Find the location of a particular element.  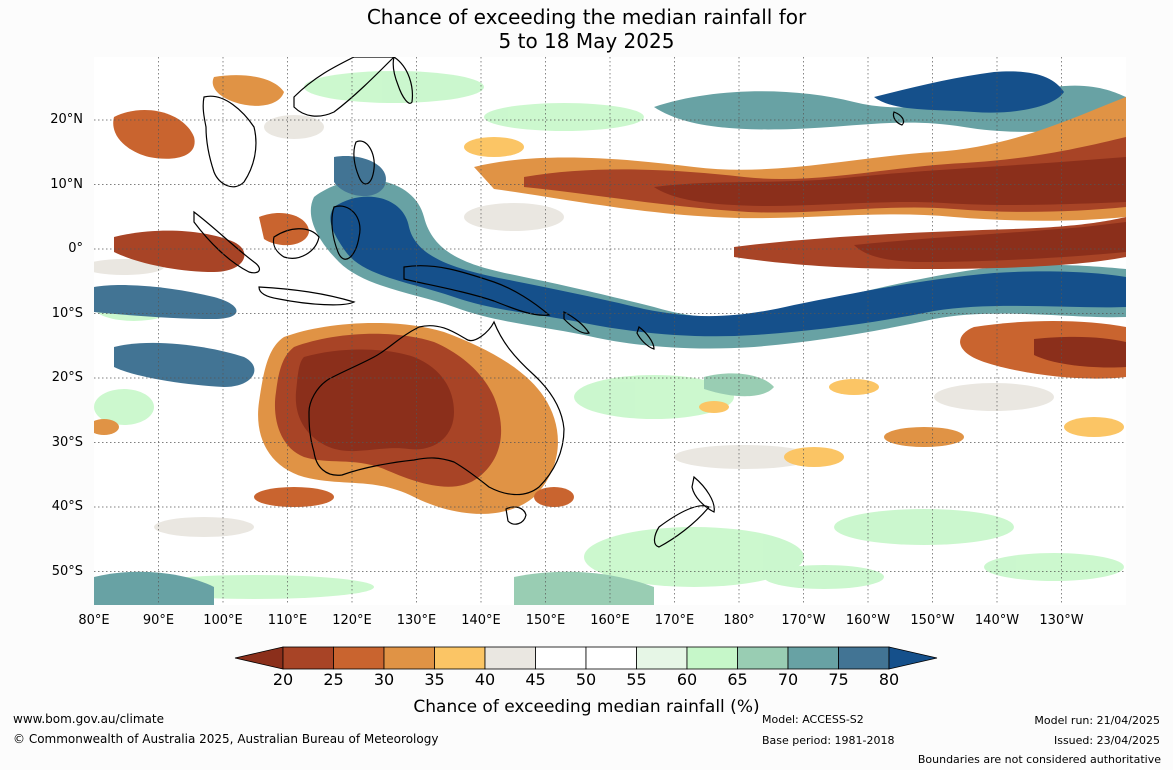

latitude-label: 20°S is located at coordinates (67, 377).